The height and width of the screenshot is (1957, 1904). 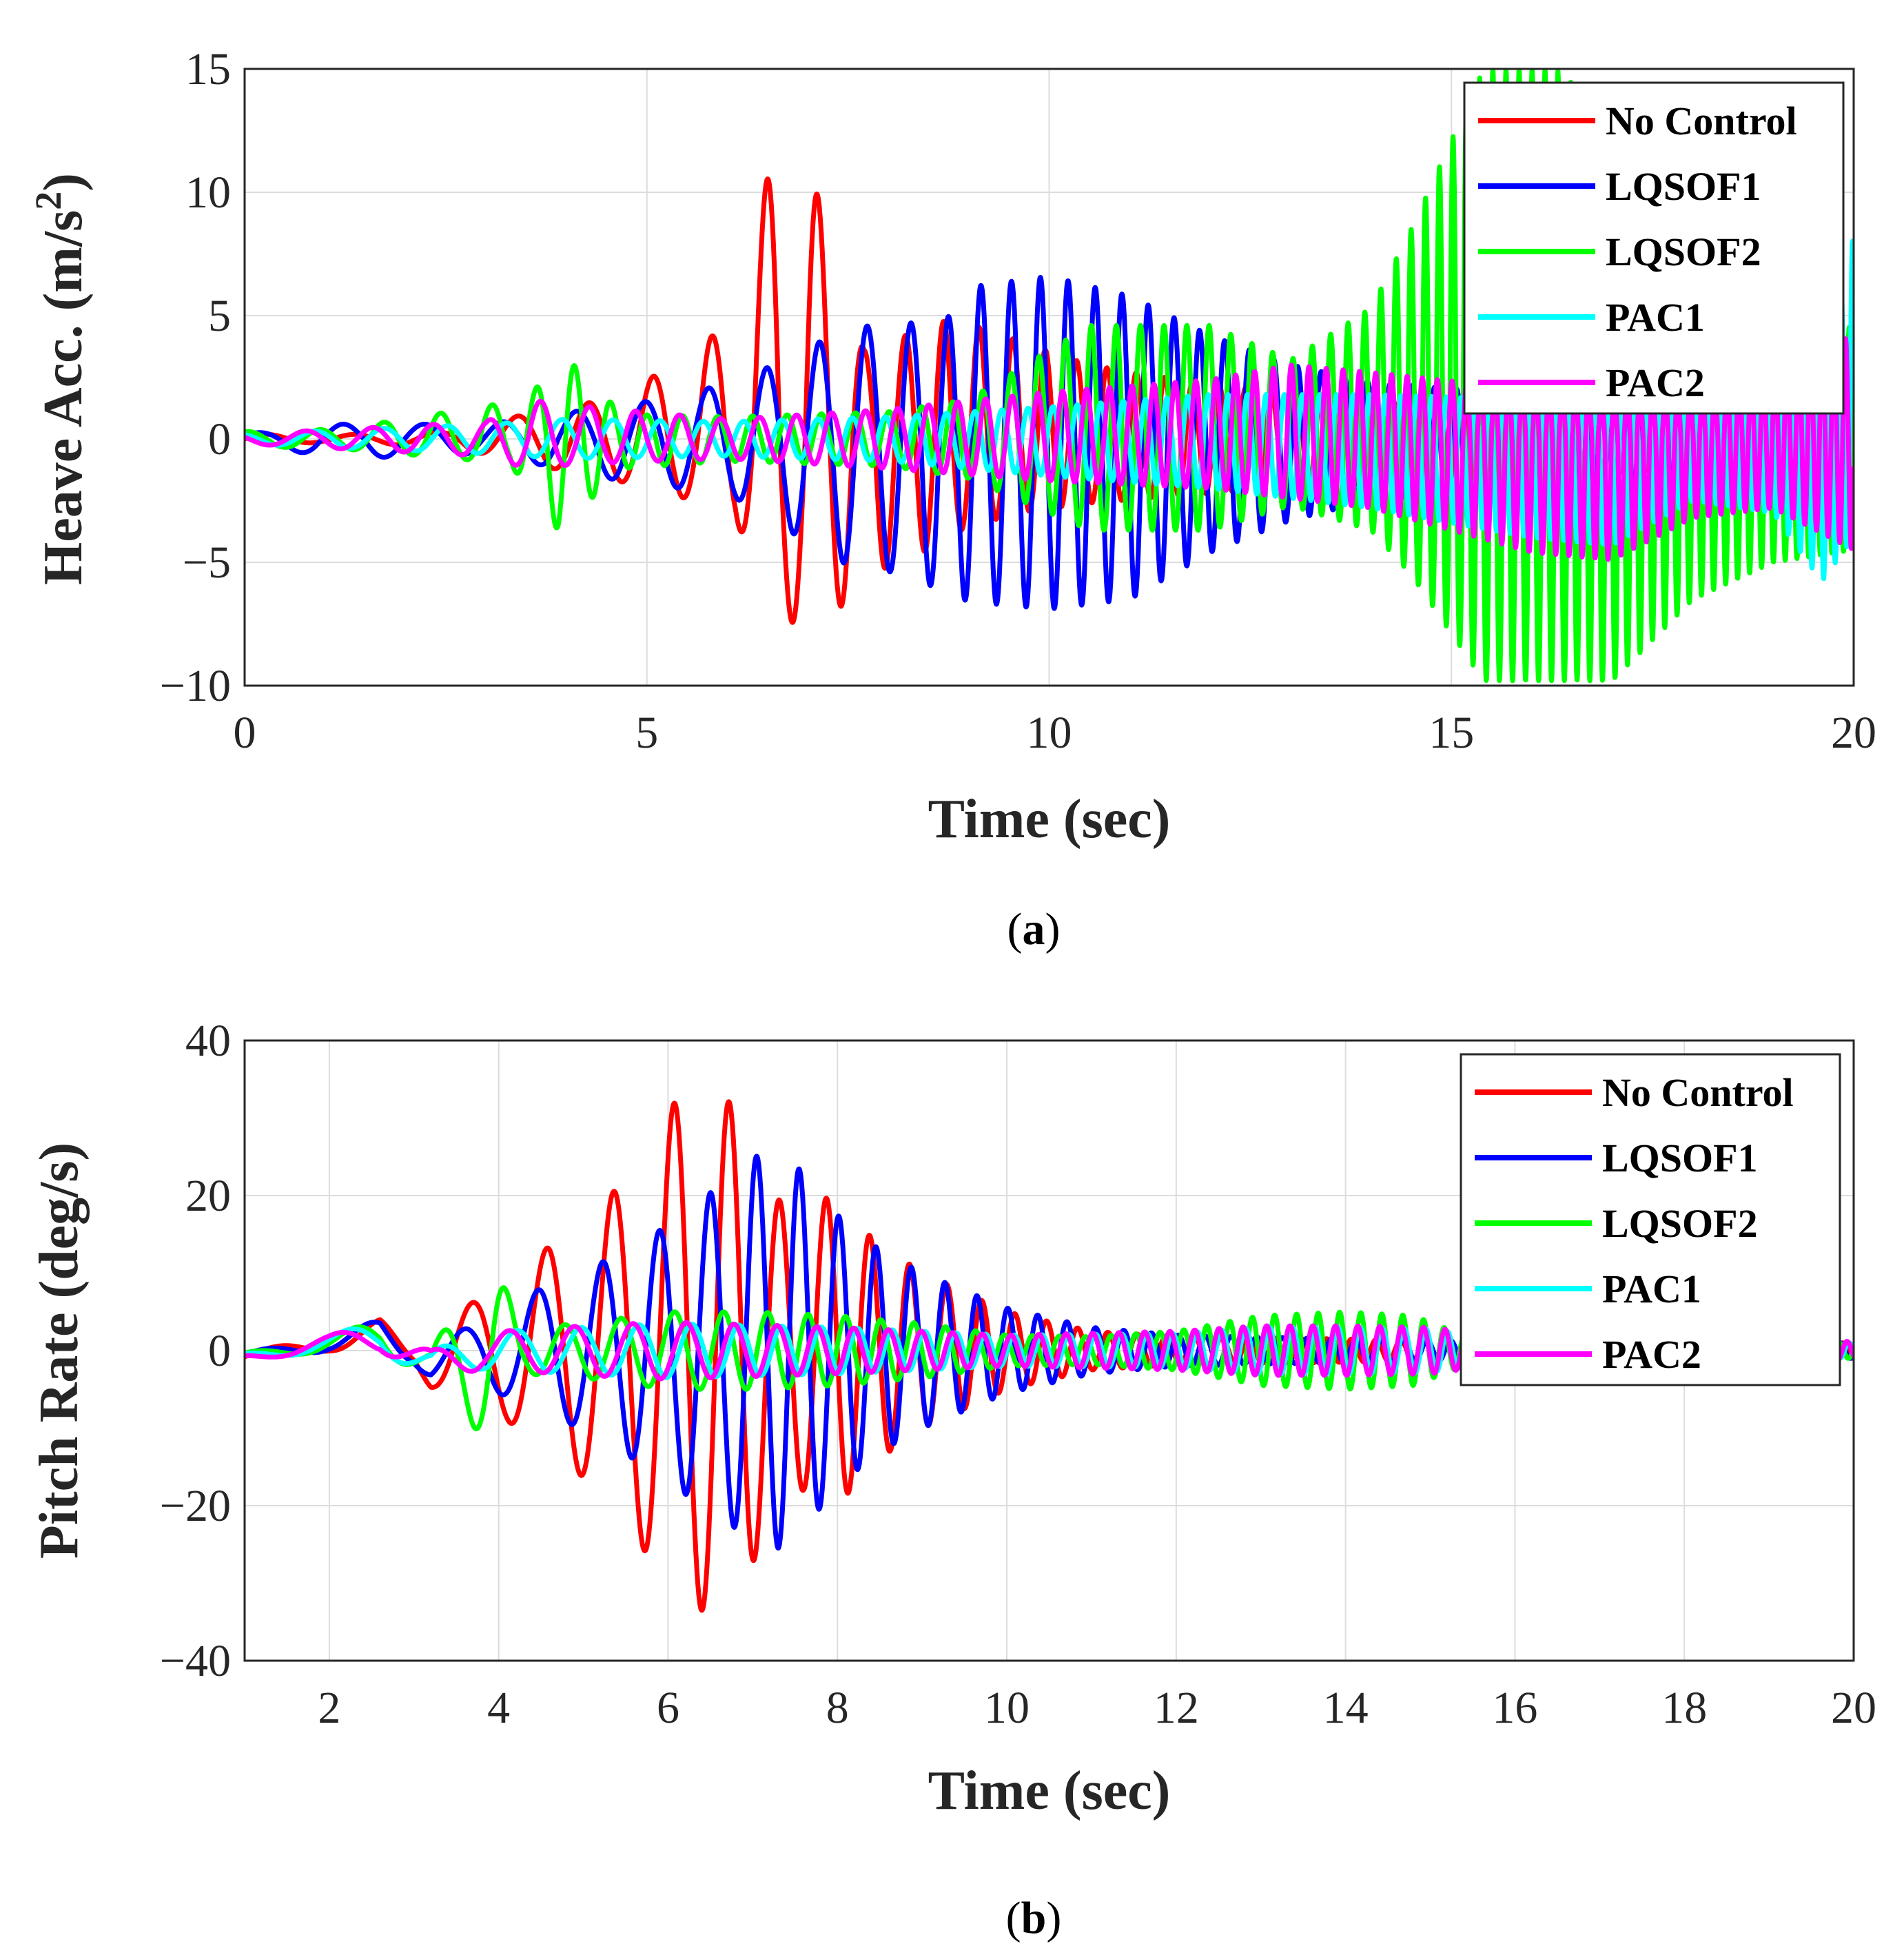 What do you see at coordinates (207, 563) in the screenshot?
I see `y-tick-label: −5` at bounding box center [207, 563].